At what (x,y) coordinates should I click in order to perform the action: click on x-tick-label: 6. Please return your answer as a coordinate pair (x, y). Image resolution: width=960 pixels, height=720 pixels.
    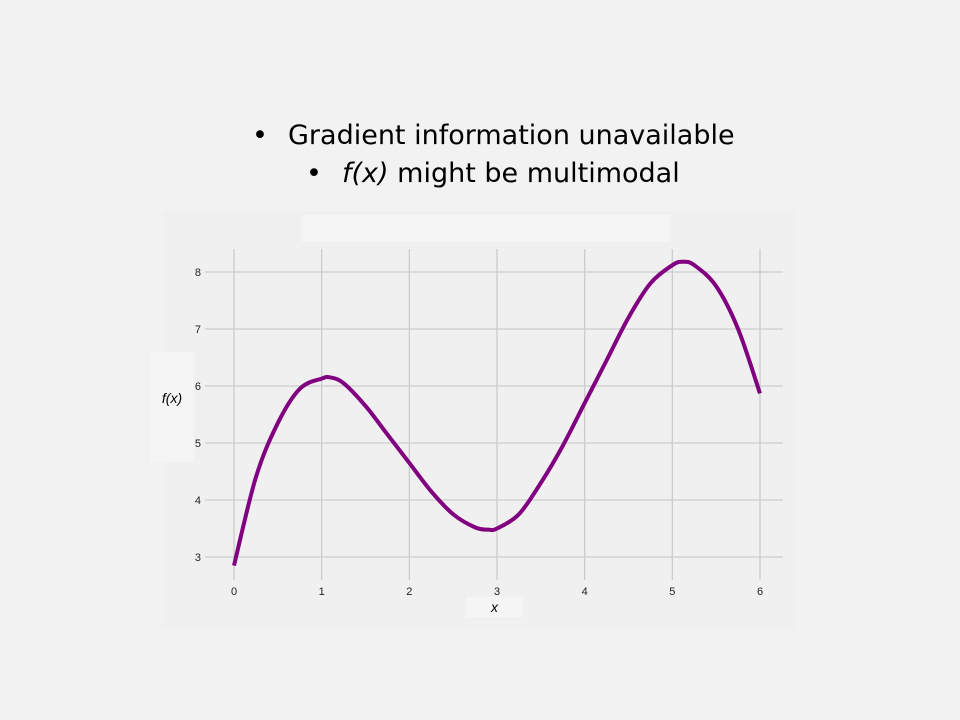
    Looking at the image, I should click on (760, 592).